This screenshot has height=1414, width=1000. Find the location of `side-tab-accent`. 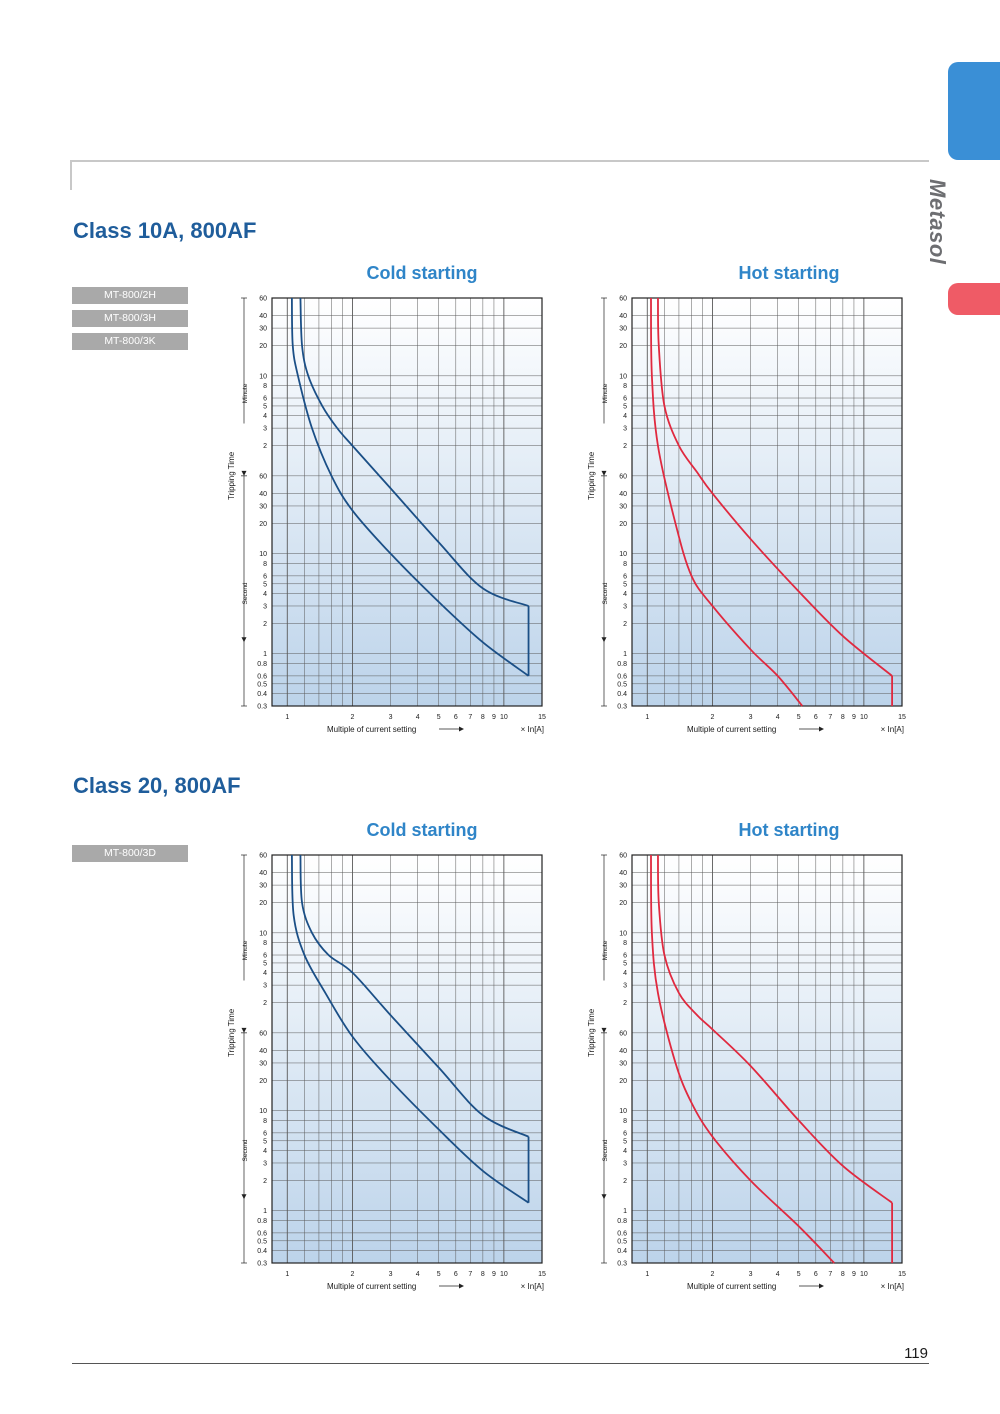

side-tab-accent is located at coordinates (974, 111).